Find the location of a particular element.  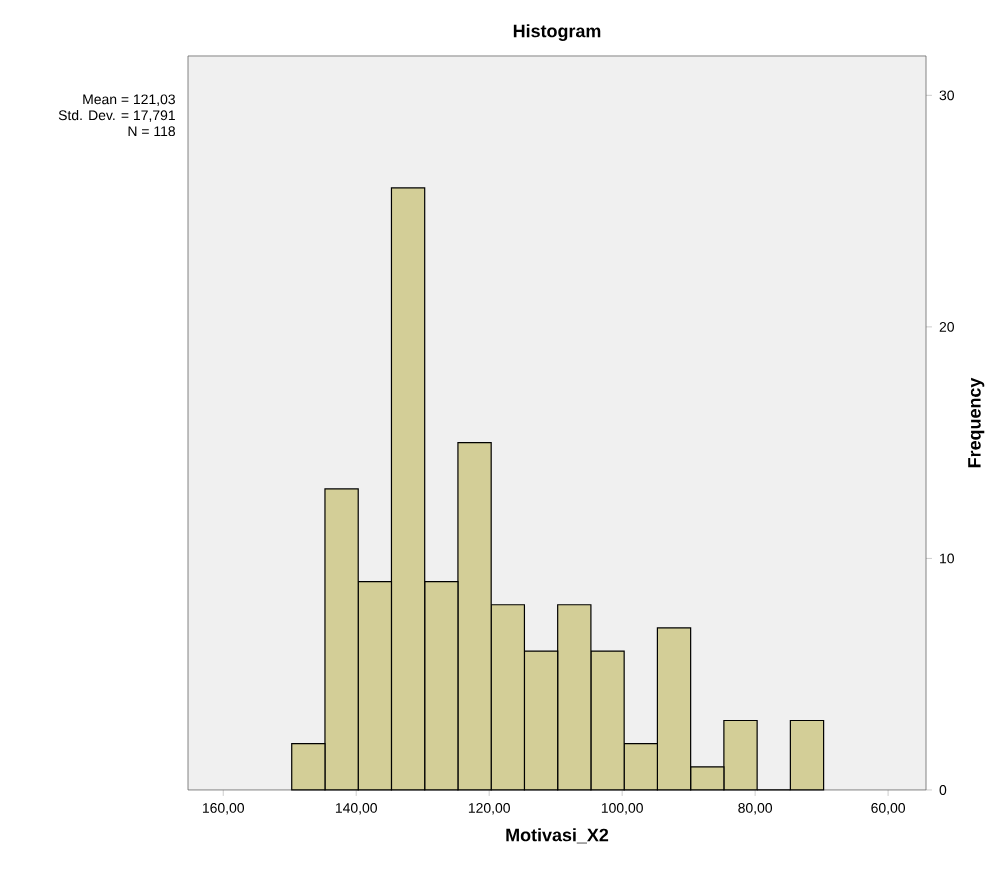

chart-title: Histogram is located at coordinates (557, 32).